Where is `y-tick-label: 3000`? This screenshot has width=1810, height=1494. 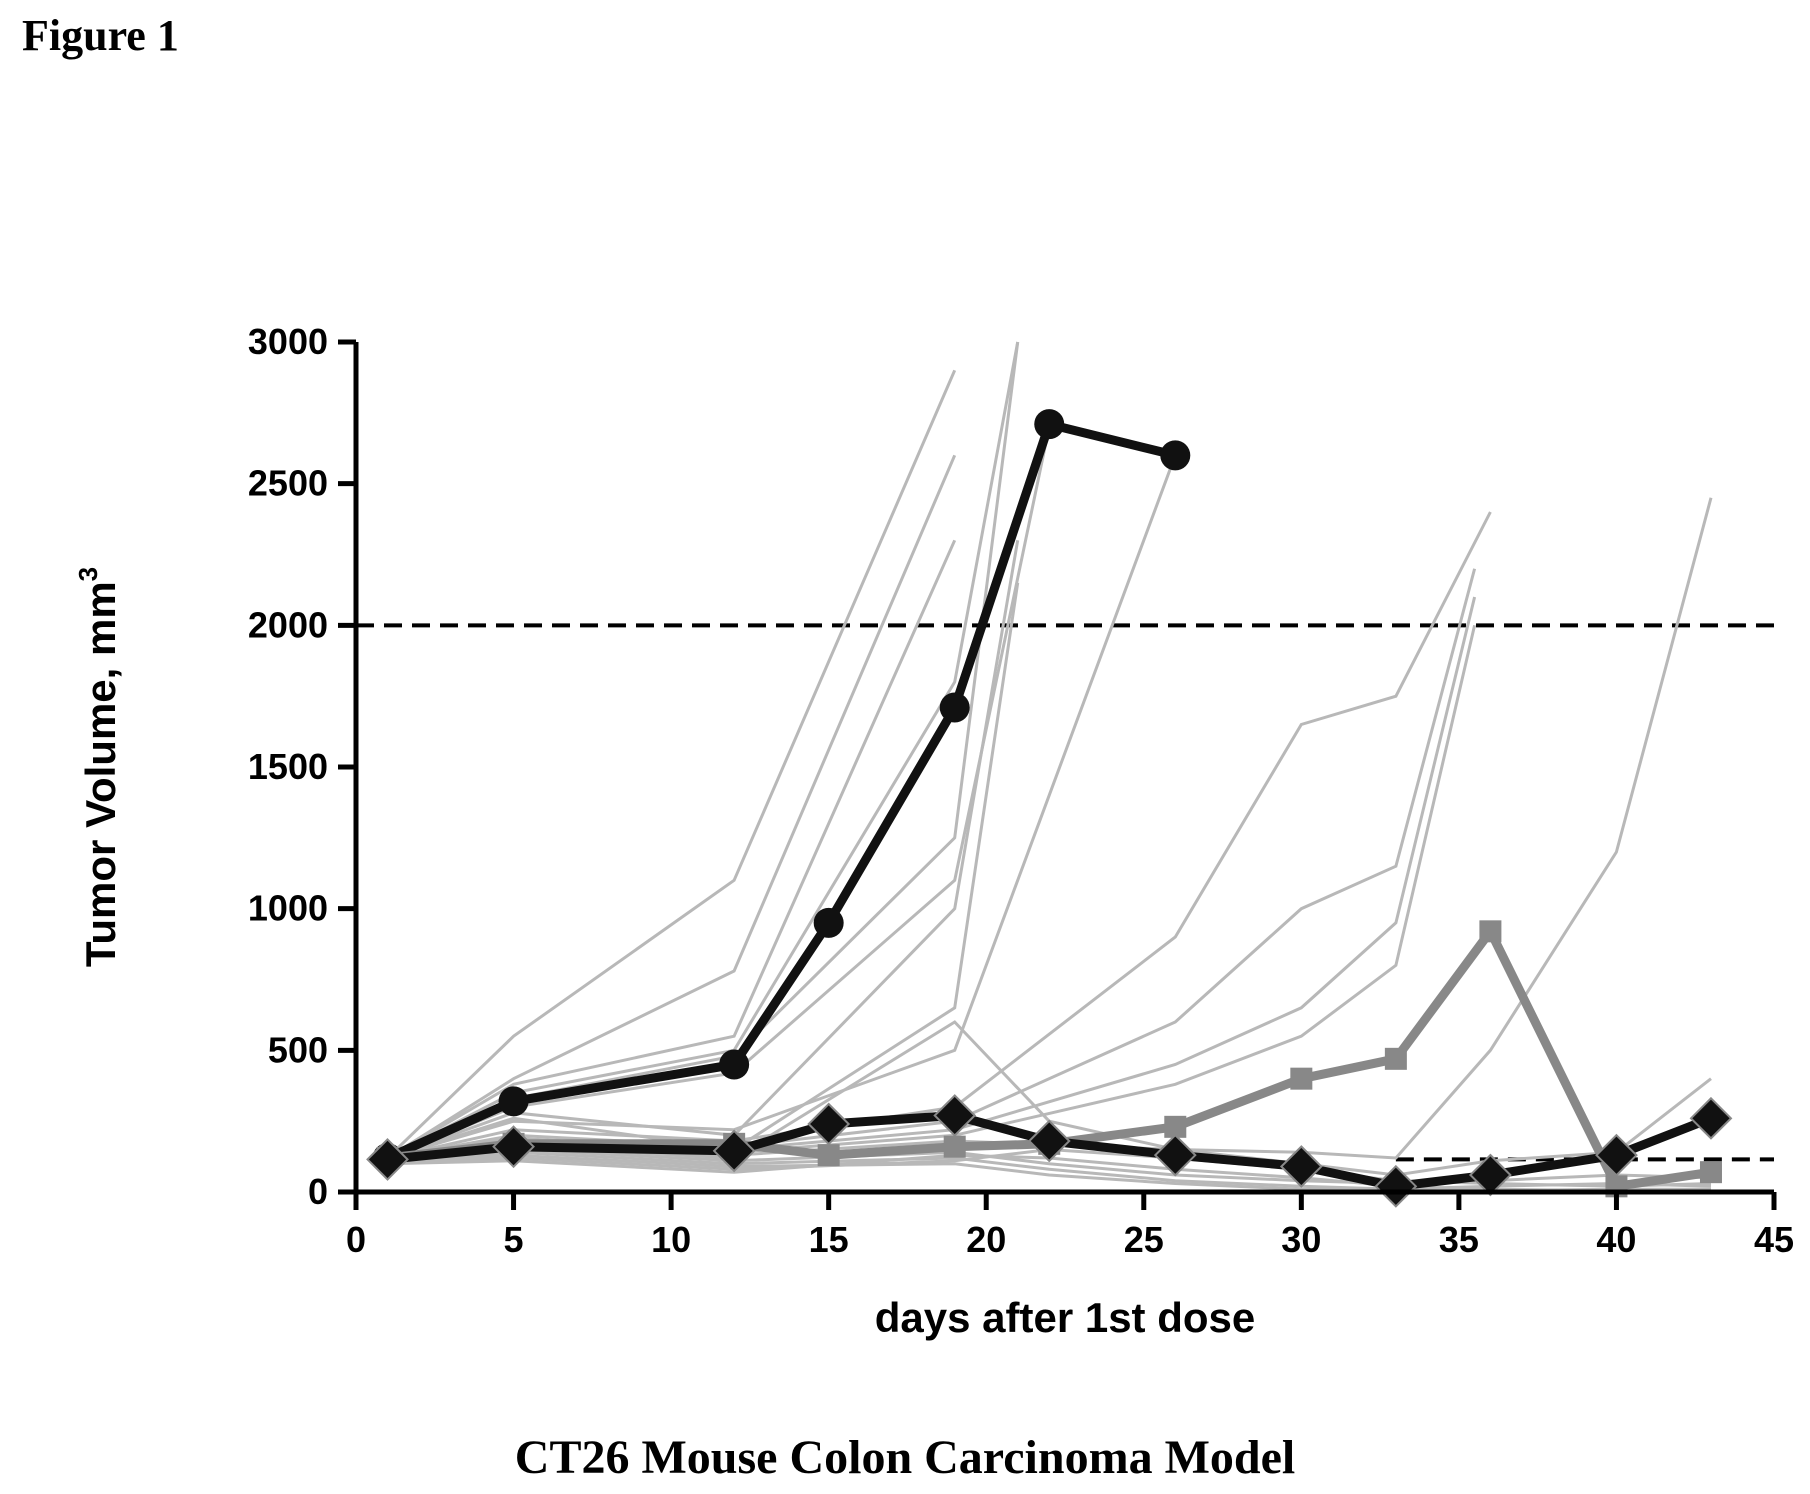 y-tick-label: 3000 is located at coordinates (288, 341).